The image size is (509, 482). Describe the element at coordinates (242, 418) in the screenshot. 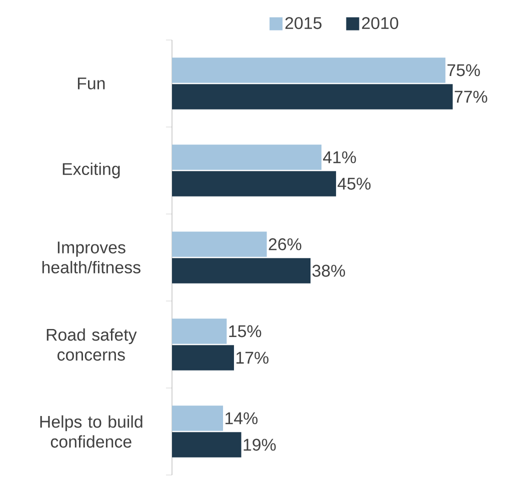

I see `data-label: 14%` at that location.